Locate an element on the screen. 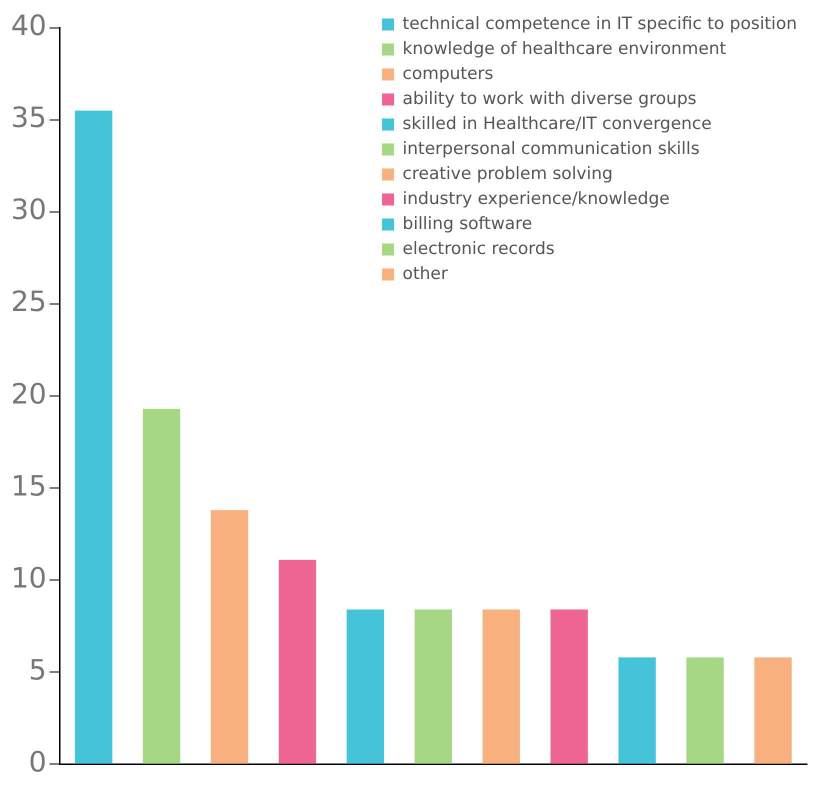 The height and width of the screenshot is (792, 819). y-tick-label: 20 is located at coordinates (28, 393).